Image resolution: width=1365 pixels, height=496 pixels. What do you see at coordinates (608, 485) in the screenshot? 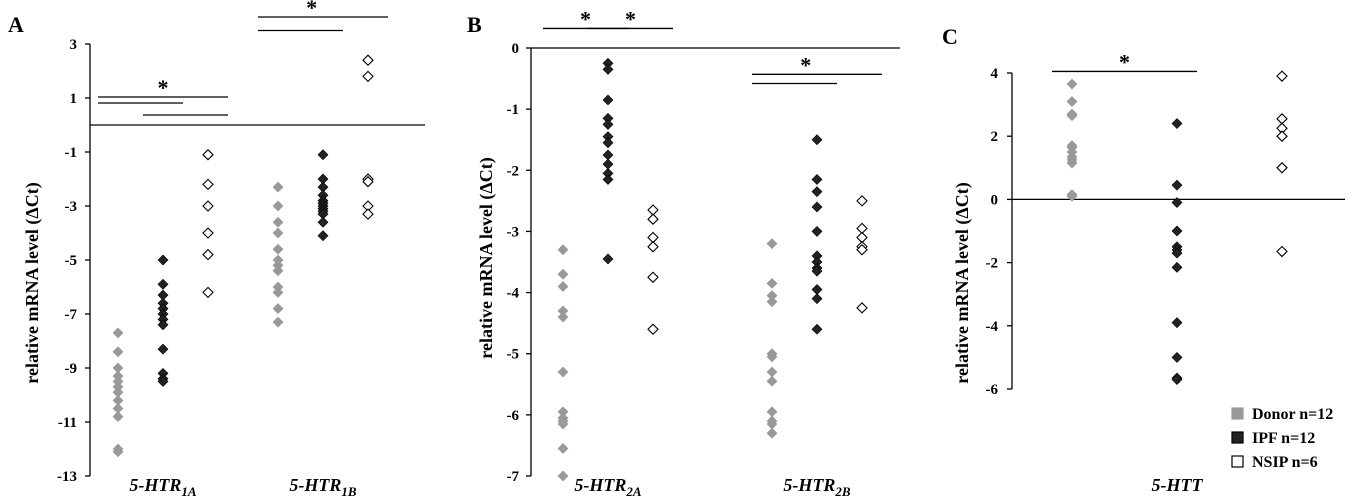
I see `panel-b-category-label: 5-HTR2A` at bounding box center [608, 485].